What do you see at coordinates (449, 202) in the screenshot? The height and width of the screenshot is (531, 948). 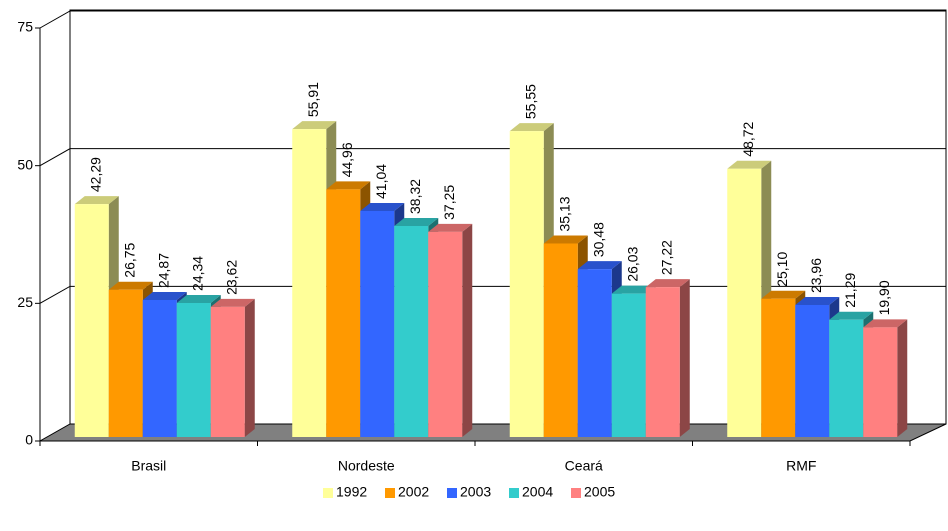 I see `data-label: 37,25` at bounding box center [449, 202].